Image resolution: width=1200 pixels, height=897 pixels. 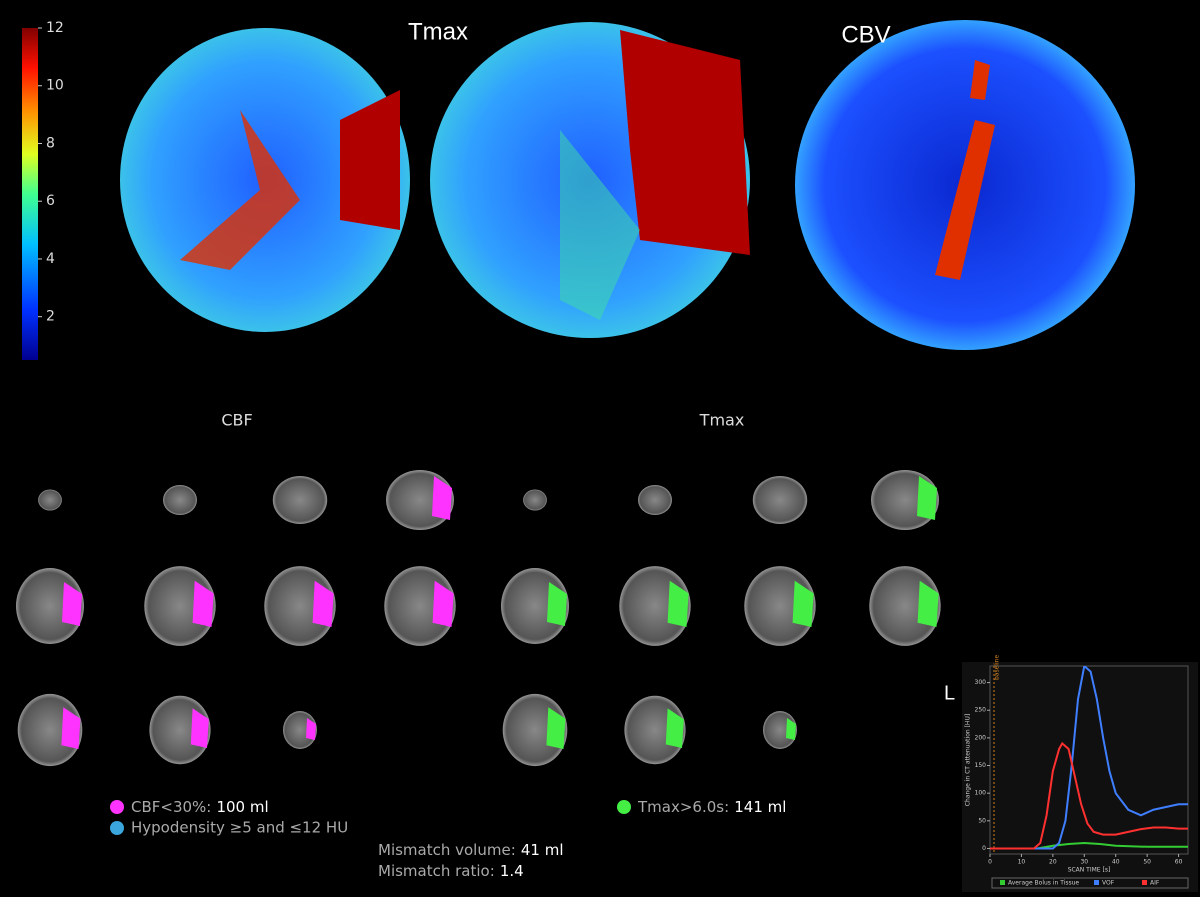 I want to click on chart-panel, so click(x=1080, y=777).